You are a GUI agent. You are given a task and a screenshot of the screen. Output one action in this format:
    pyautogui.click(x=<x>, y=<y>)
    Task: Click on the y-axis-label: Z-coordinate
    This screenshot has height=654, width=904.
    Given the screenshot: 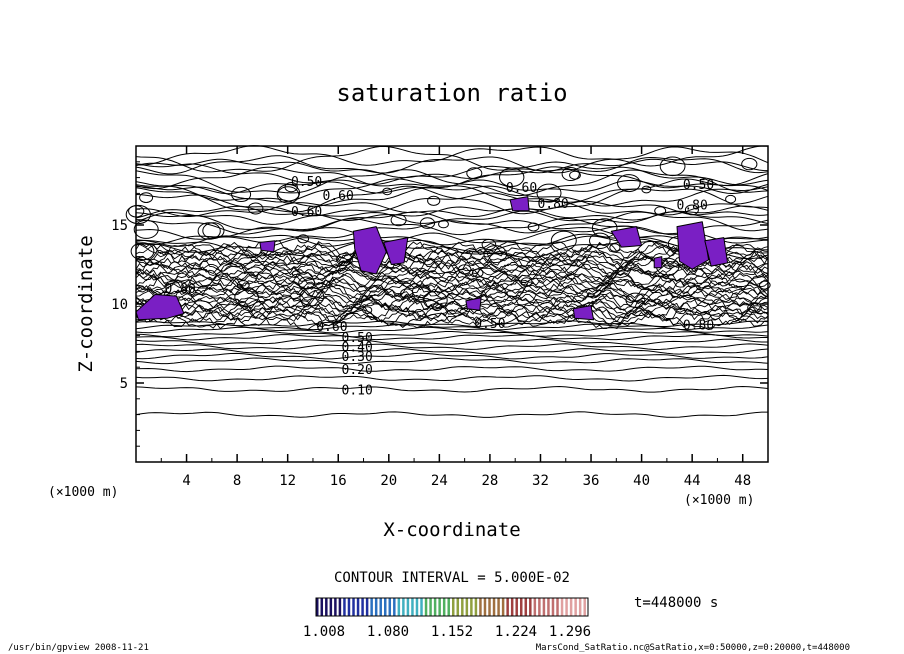 What is the action you would take?
    pyautogui.click(x=86, y=303)
    